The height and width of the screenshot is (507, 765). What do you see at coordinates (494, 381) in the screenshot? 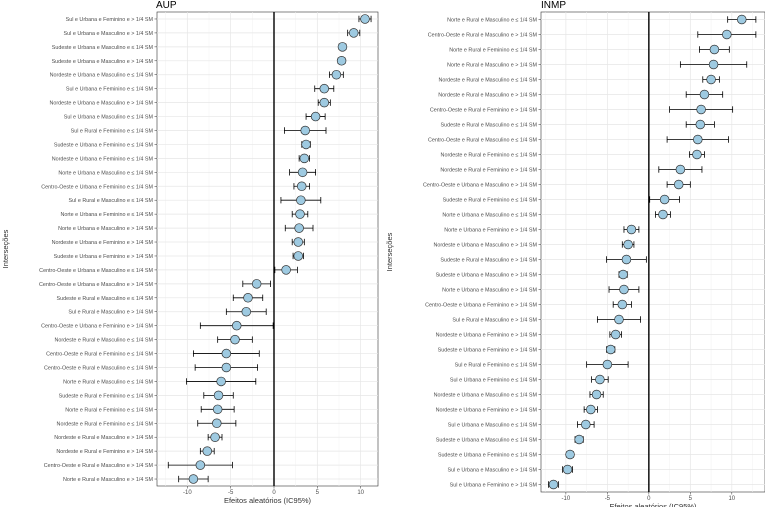
I see `inmp-row-label: Sul e Urbana e Feminino e ≤ 1/4 SM` at bounding box center [494, 381].